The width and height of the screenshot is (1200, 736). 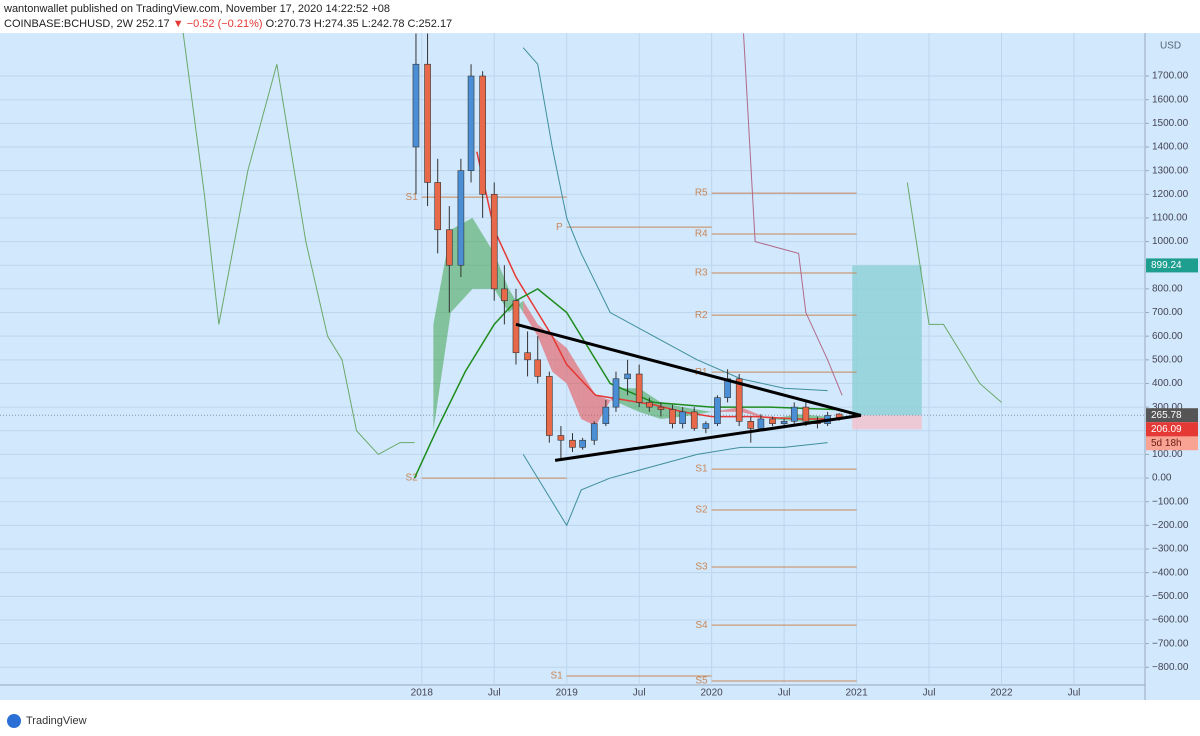 What do you see at coordinates (1167, 407) in the screenshot?
I see `y-tick-label: 300.00` at bounding box center [1167, 407].